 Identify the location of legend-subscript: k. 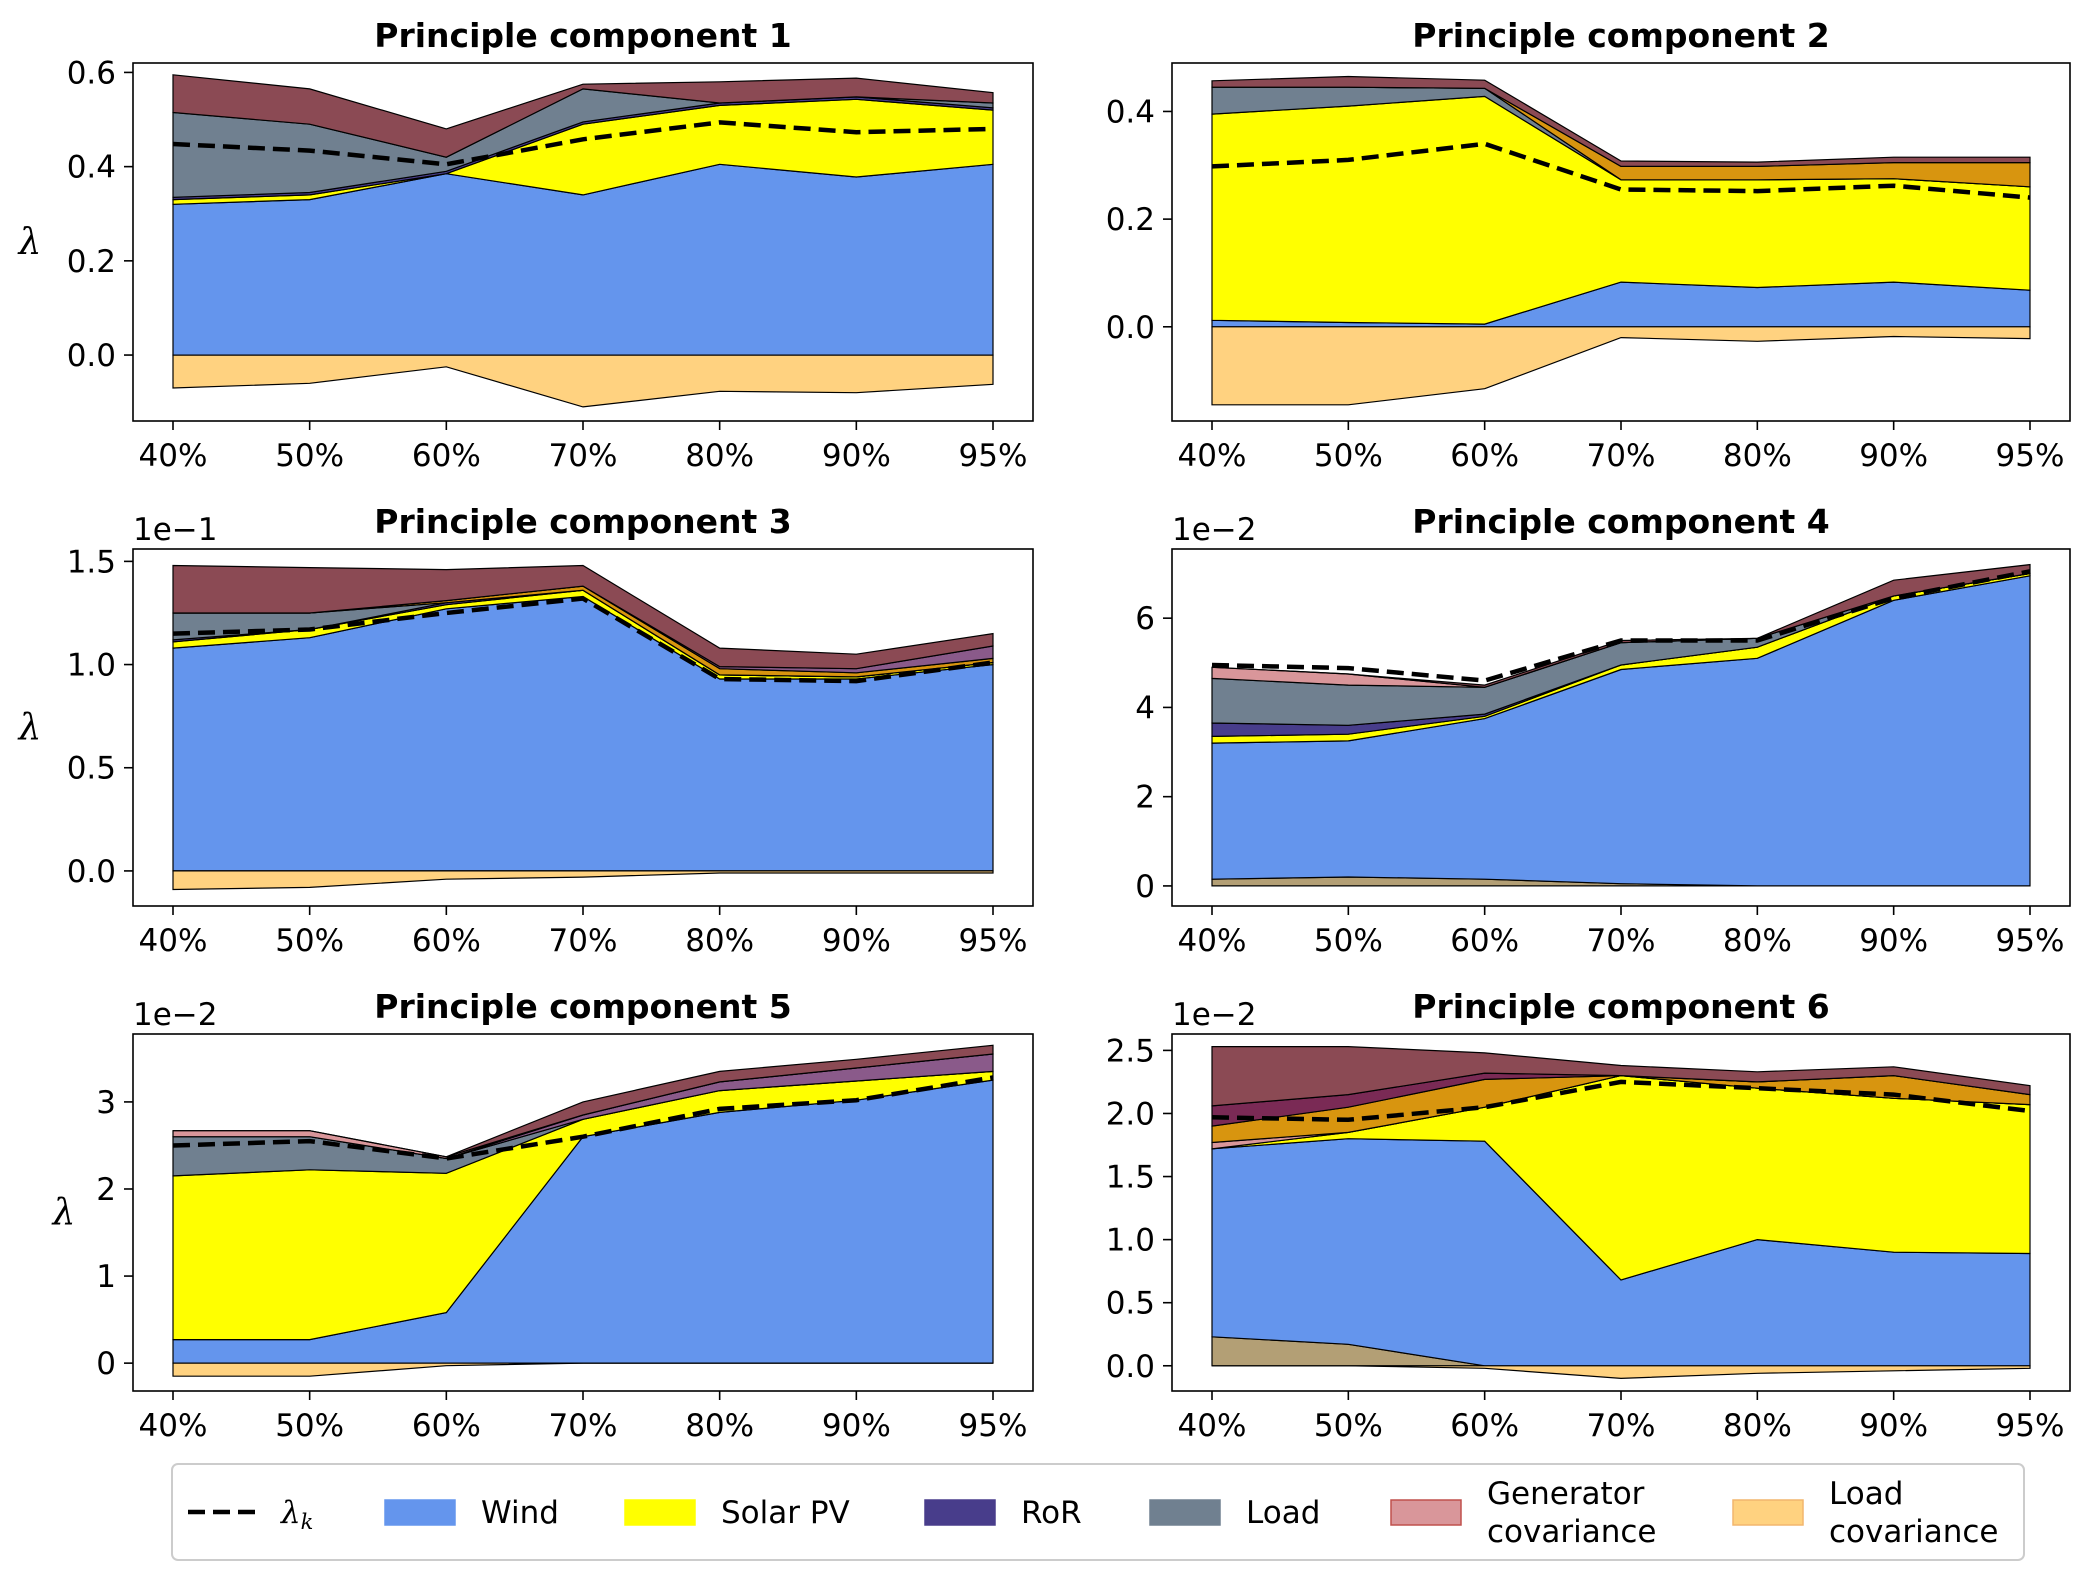
(307, 1522).